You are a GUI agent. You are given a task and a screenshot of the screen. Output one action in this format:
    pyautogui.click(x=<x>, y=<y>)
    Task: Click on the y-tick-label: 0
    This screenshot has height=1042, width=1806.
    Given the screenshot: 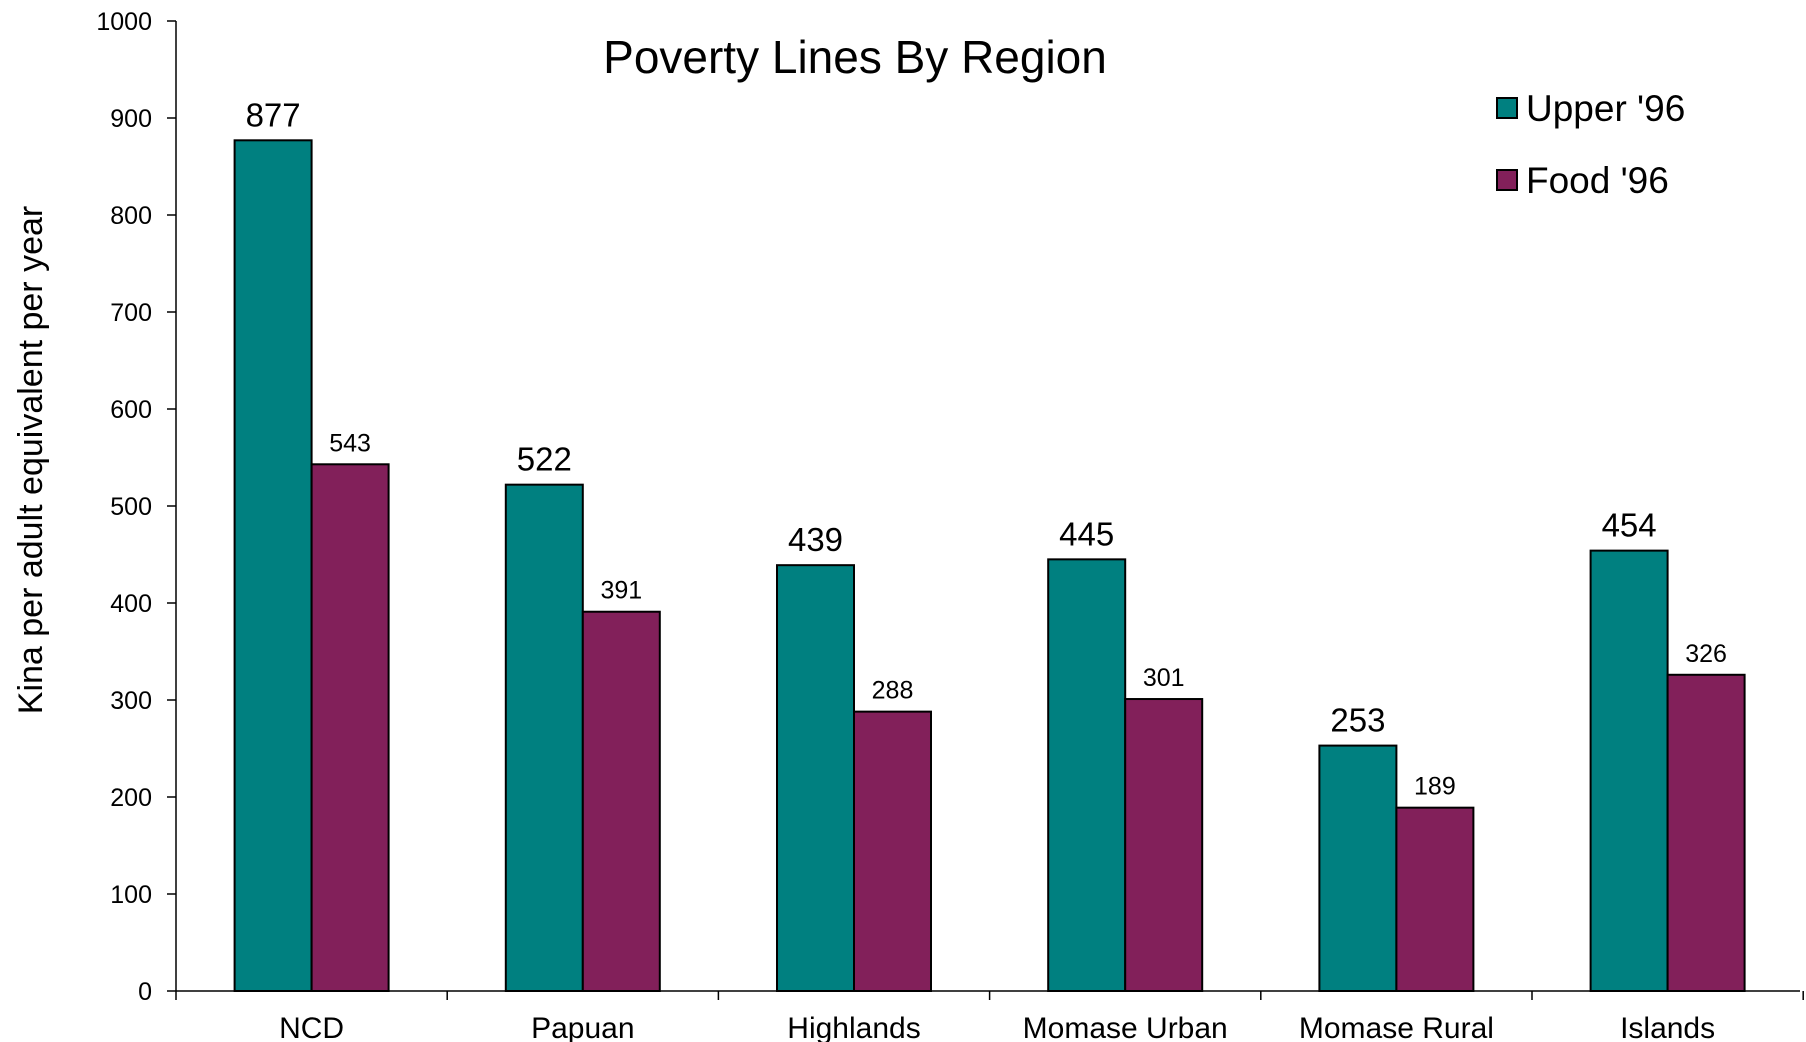 What is the action you would take?
    pyautogui.click(x=145, y=992)
    